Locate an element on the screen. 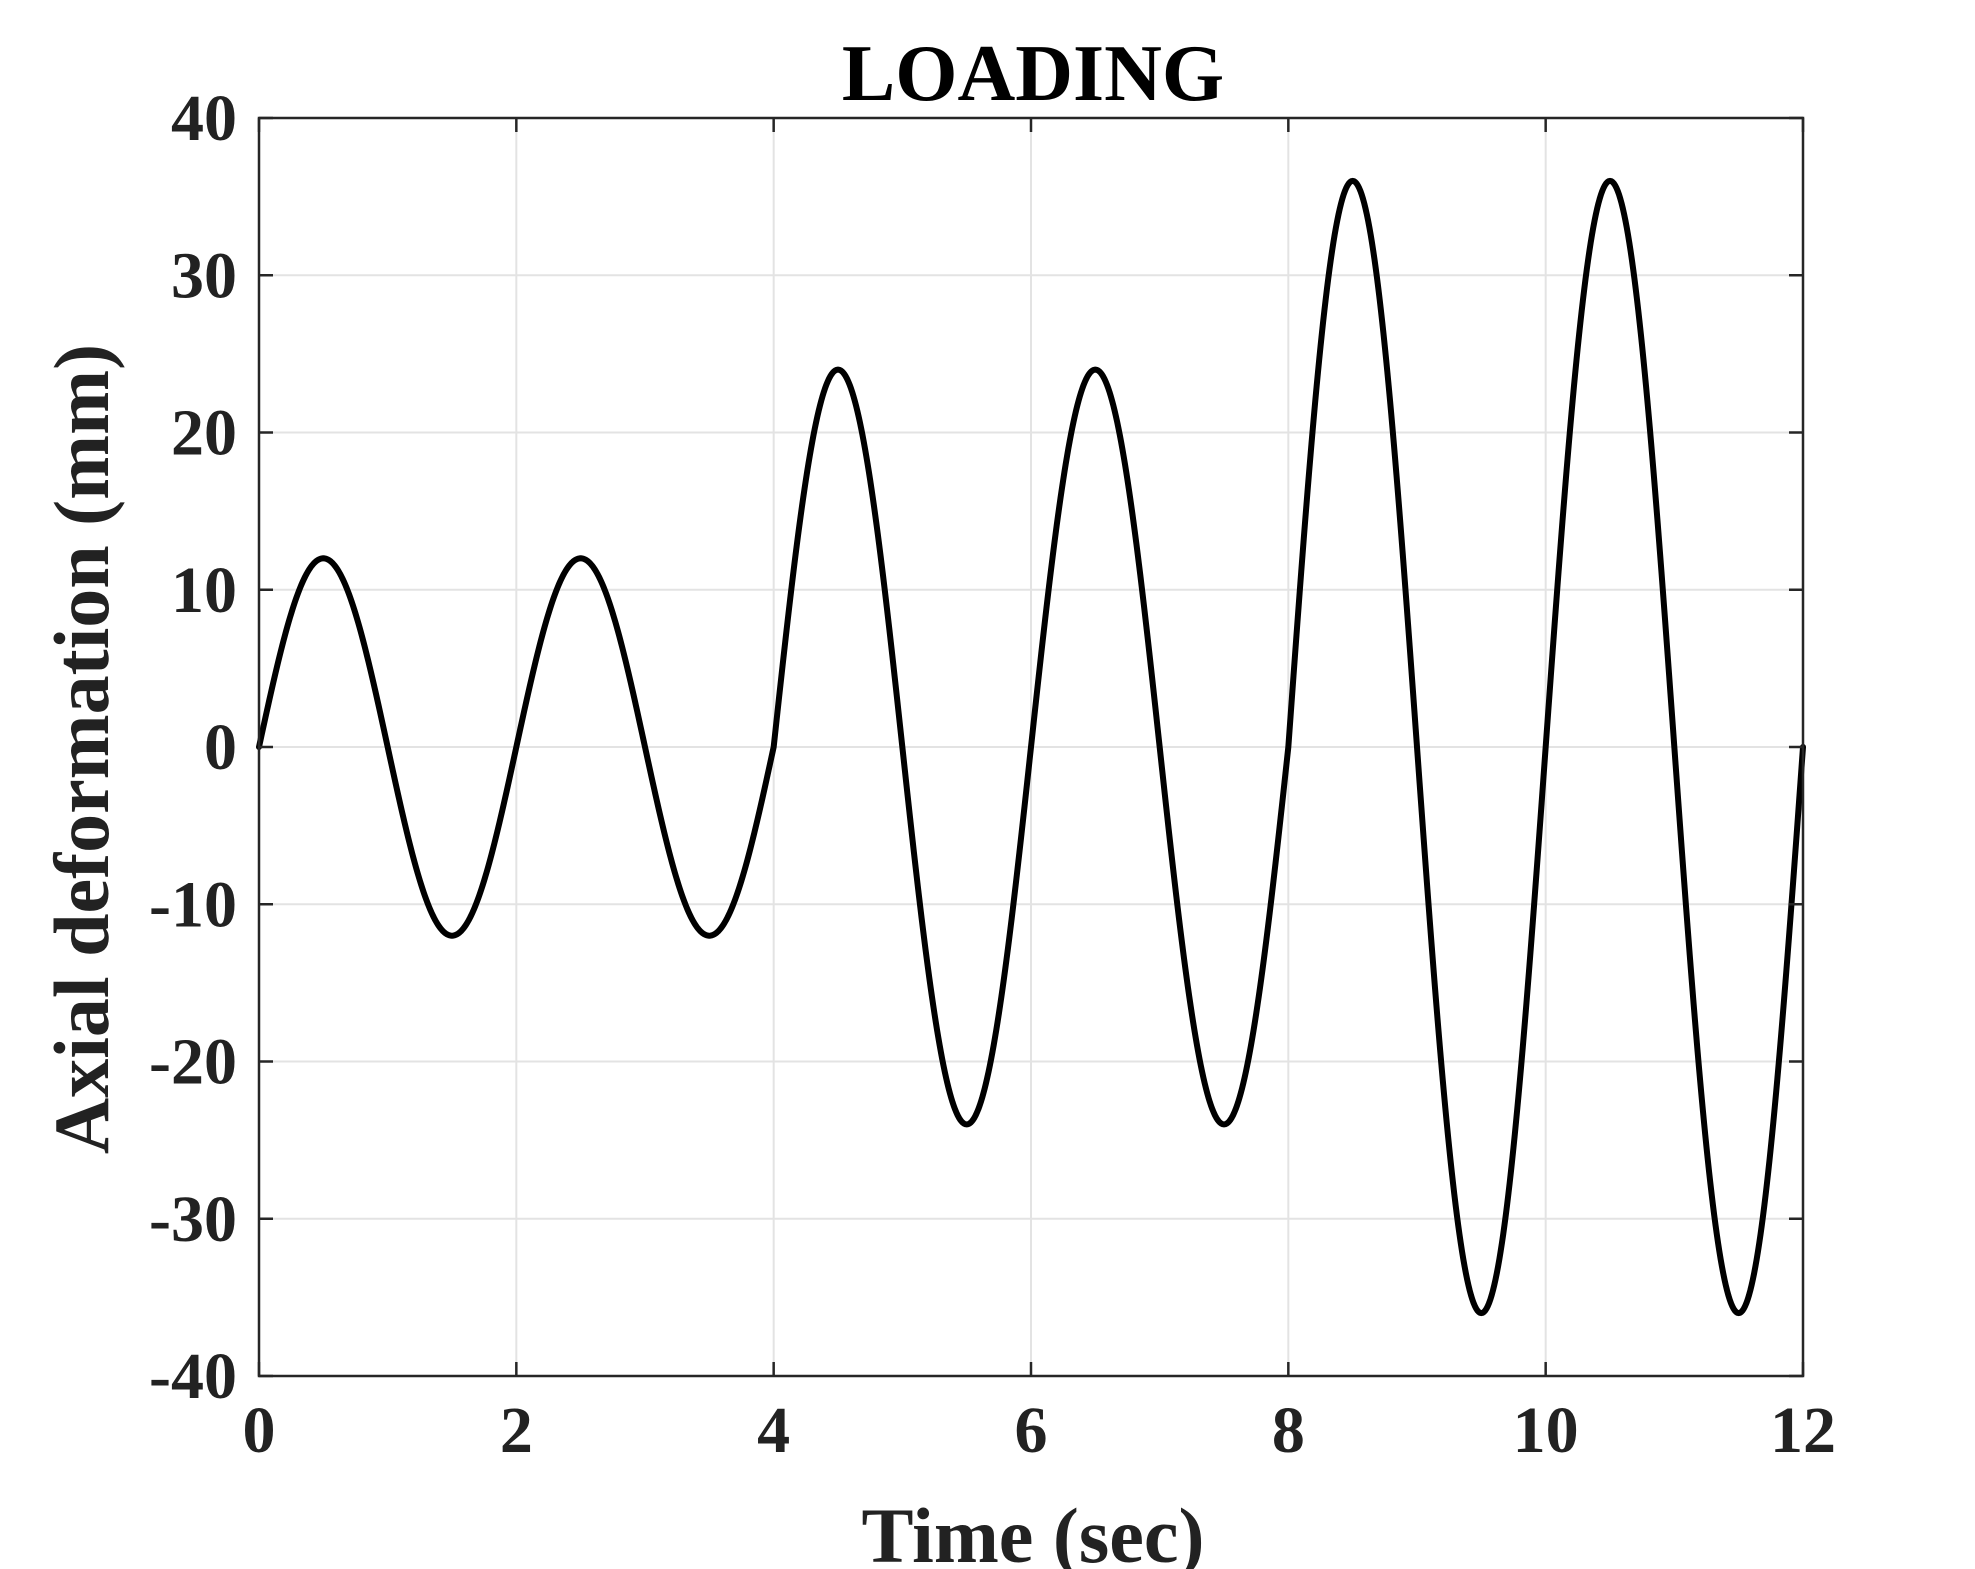 Image resolution: width=1975 pixels, height=1569 pixels. y-tick-label: 30 is located at coordinates (204, 275).